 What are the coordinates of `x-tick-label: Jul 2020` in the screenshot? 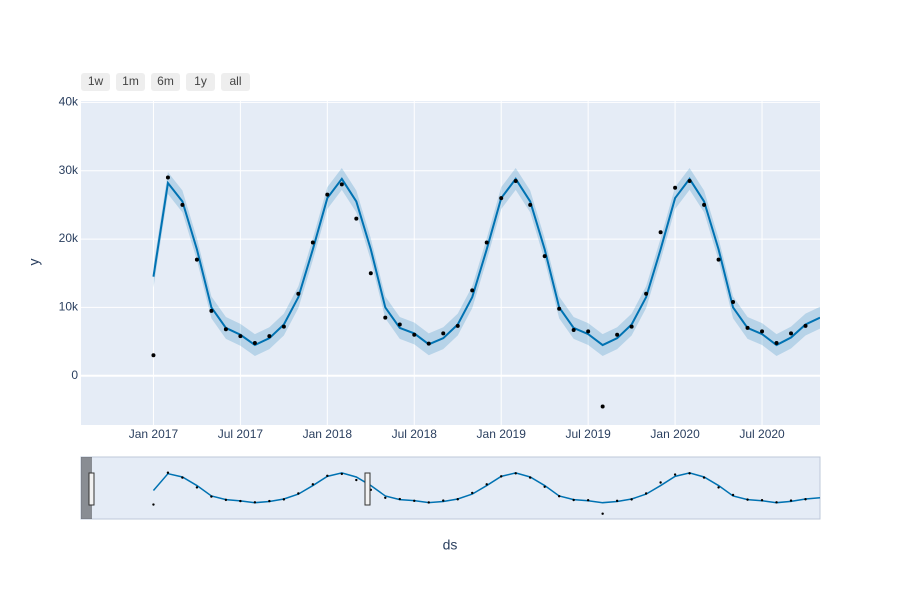 It's located at (762, 434).